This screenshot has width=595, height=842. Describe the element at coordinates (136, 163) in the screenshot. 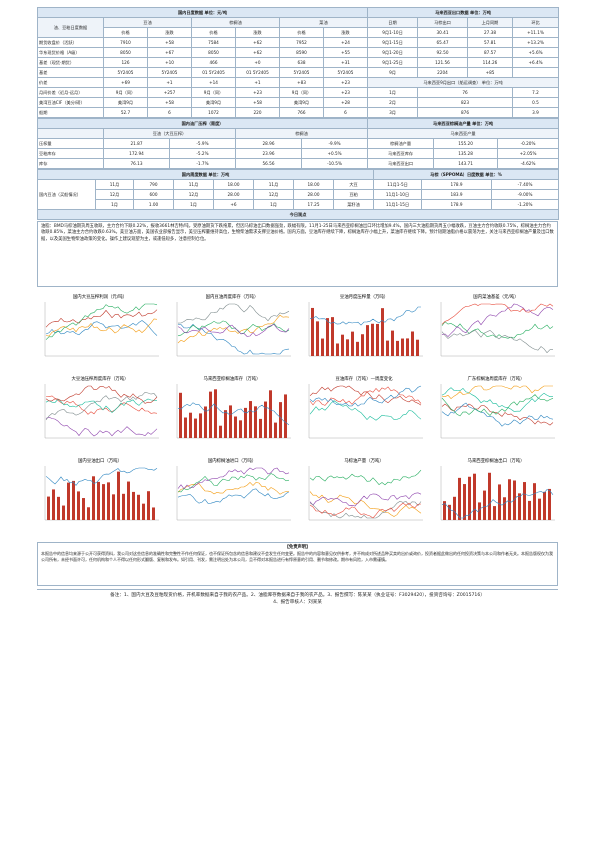

I see `data-cell: 76.13` at that location.